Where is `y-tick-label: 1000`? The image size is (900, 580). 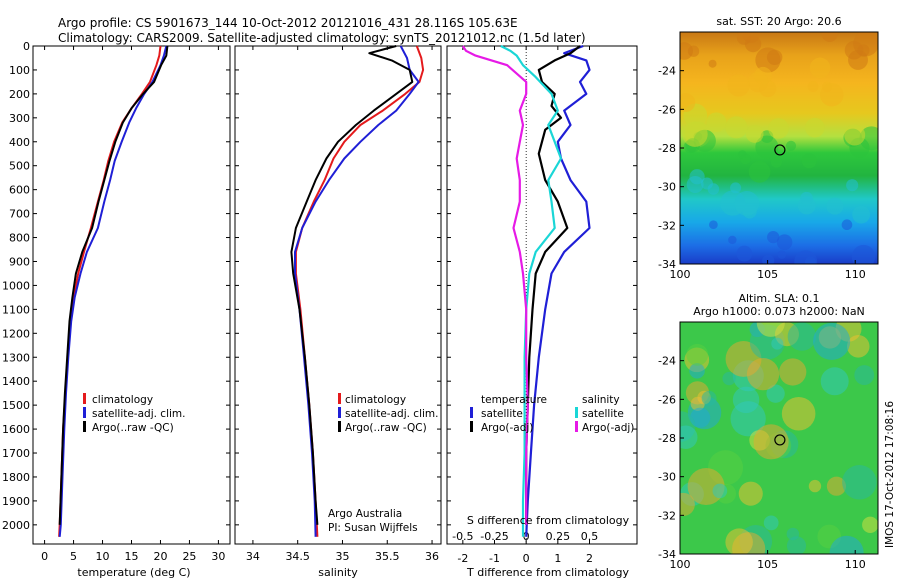
y-tick-label: 1000 is located at coordinates (16, 285).